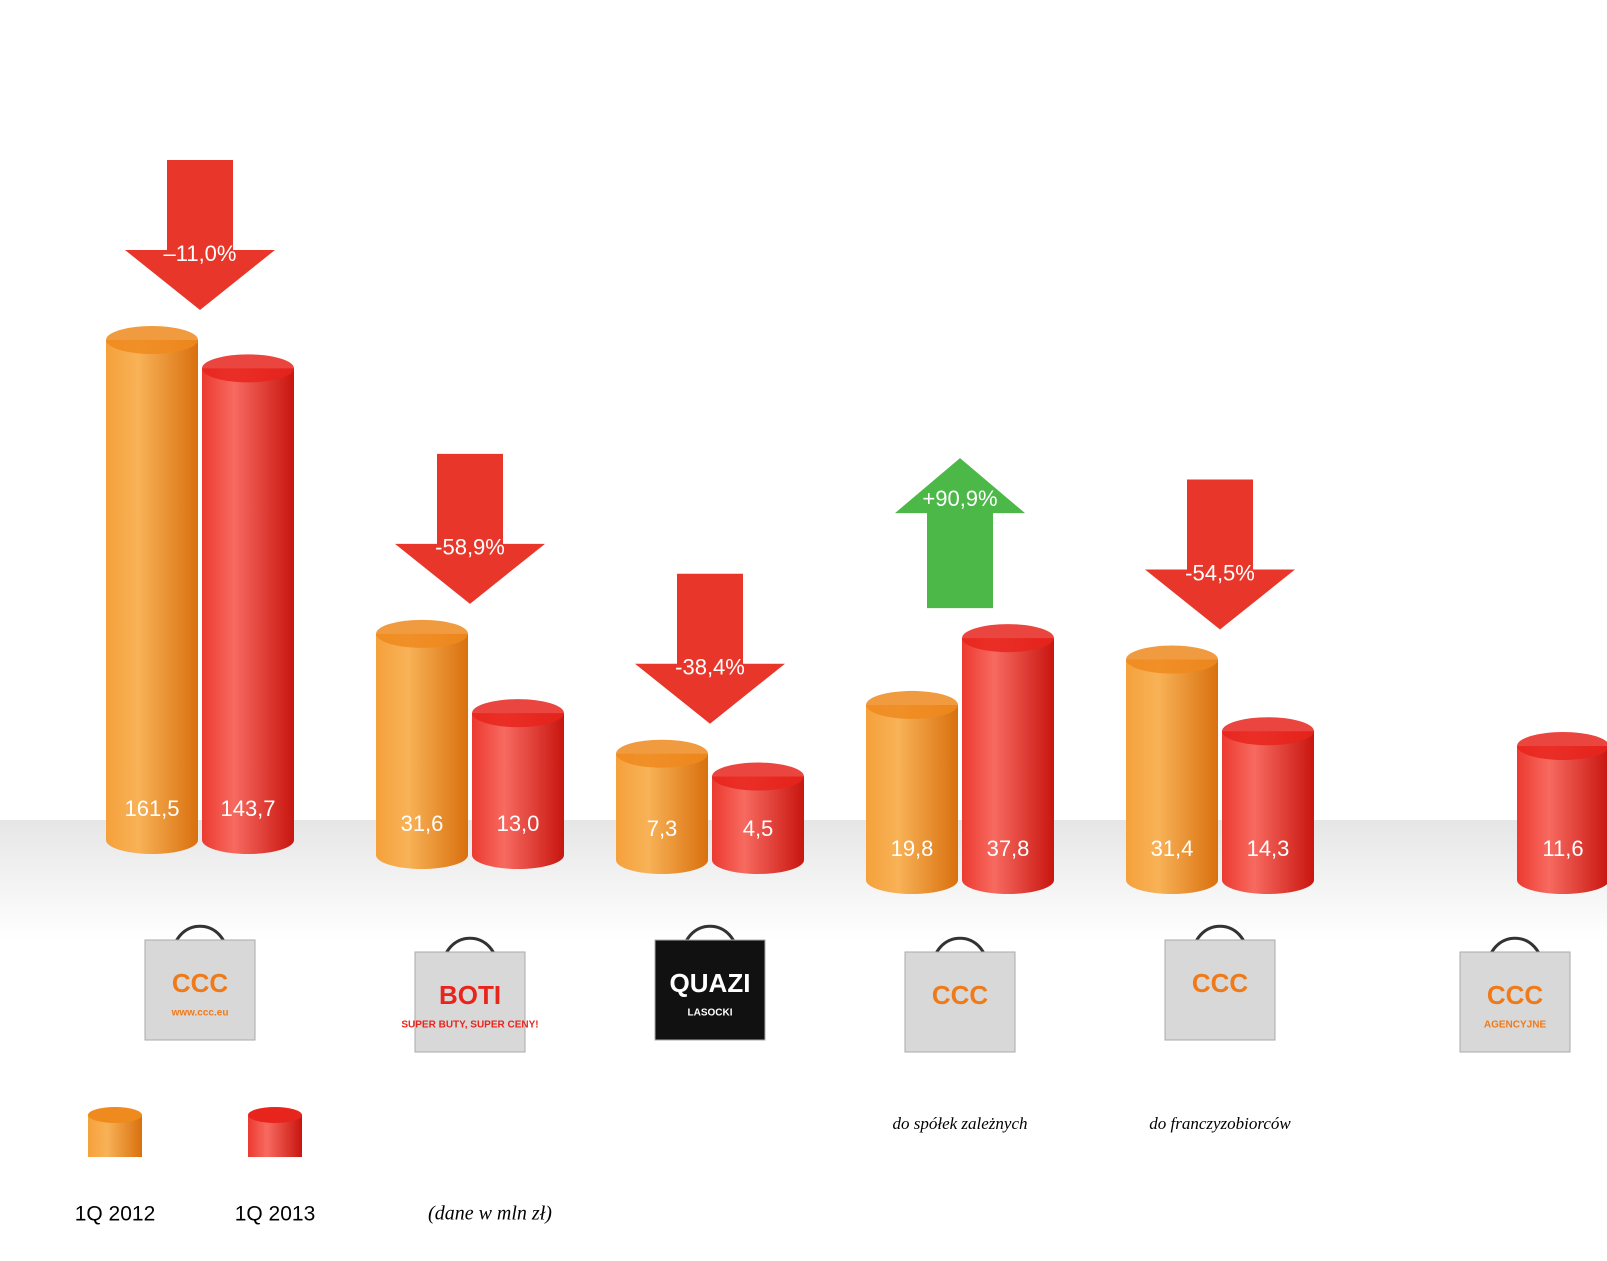 The height and width of the screenshot is (1261, 1607). Describe the element at coordinates (518, 823) in the screenshot. I see `value-label: 13,0` at that location.